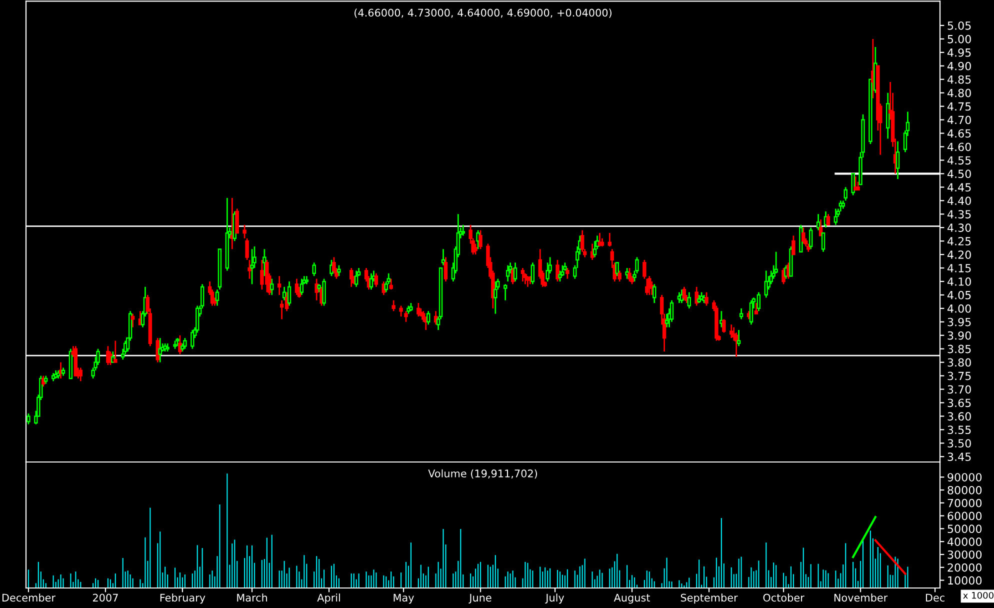  What do you see at coordinates (959, 281) in the screenshot?
I see `y-tick-label: 4.10` at bounding box center [959, 281].